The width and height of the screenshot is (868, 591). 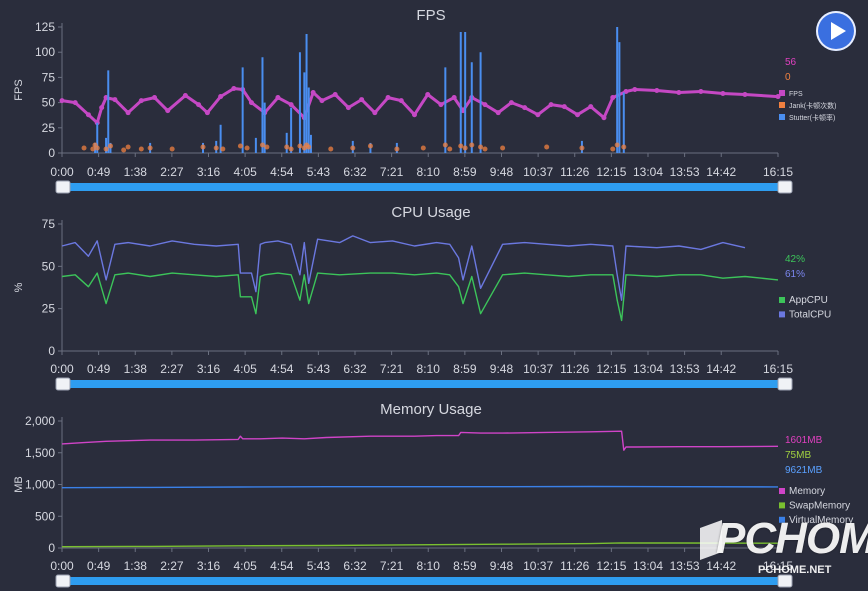 I want to click on x-tick-label: 10:37, so click(x=538, y=172).